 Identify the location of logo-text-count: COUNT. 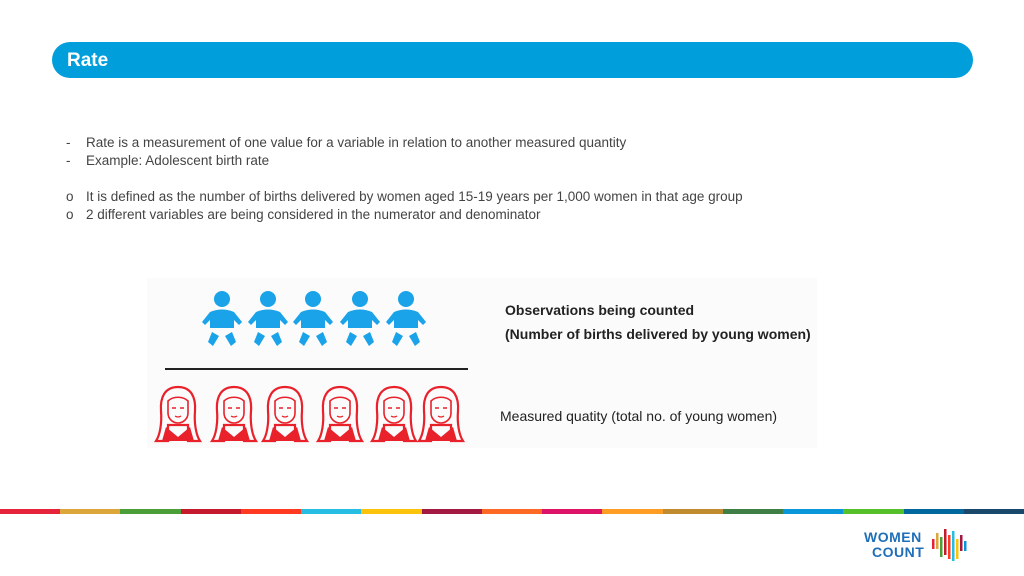
(898, 552).